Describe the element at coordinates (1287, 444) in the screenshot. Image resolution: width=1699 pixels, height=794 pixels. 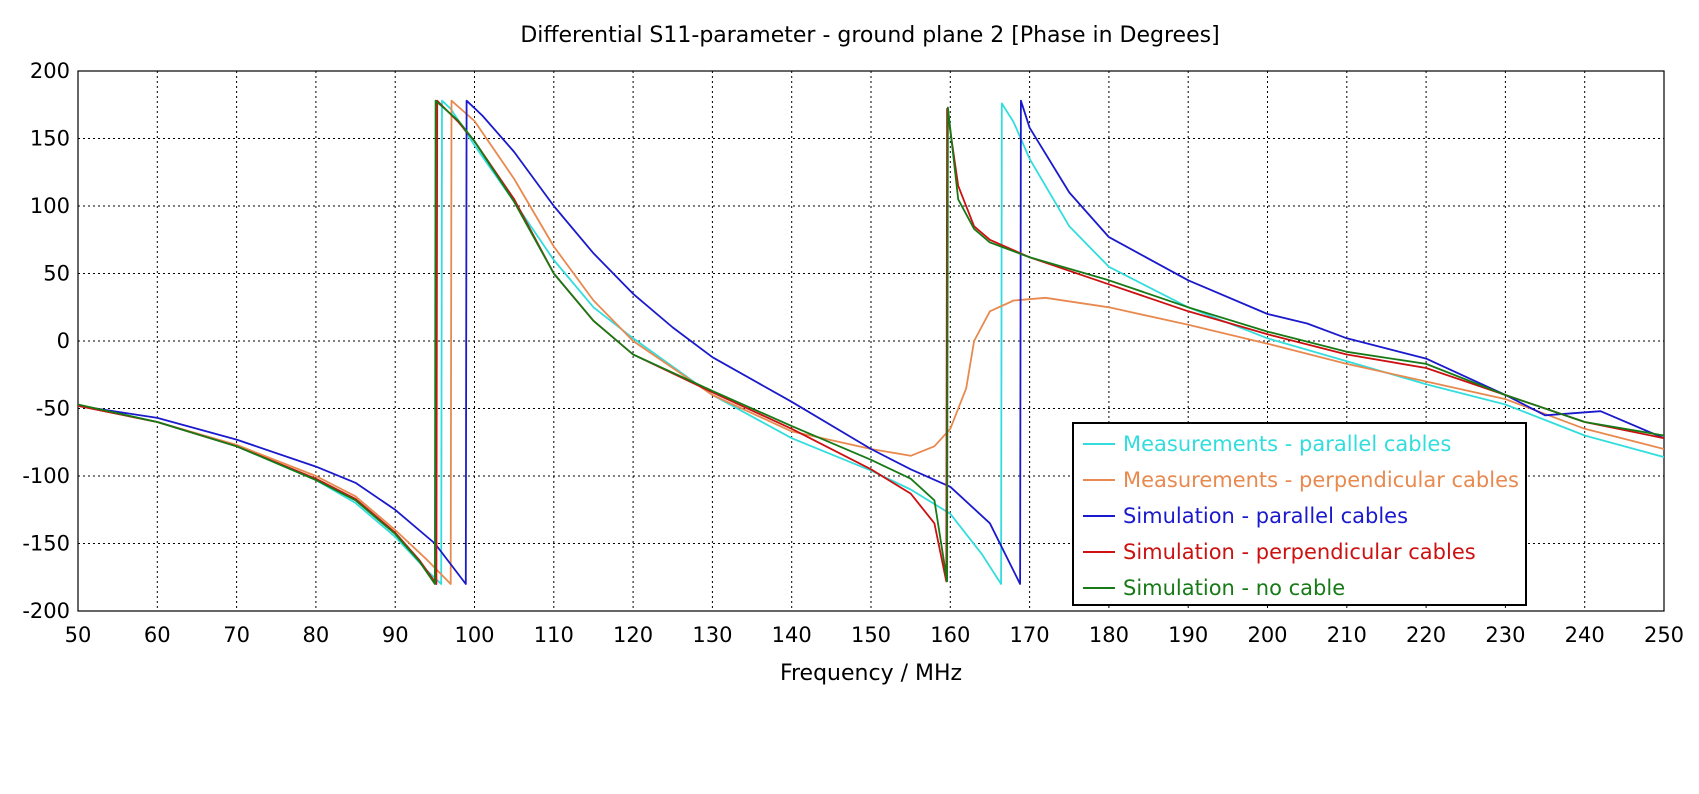
I see `legend-entry: Measurements - parallel cables` at that location.